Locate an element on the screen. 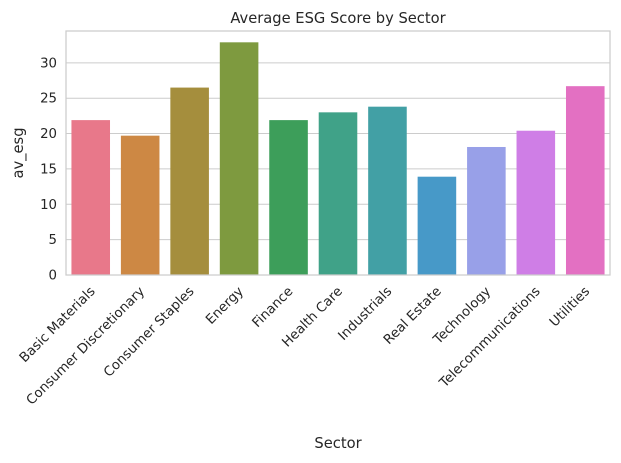 This screenshot has height=463, width=621. y-axis-label: av_esg is located at coordinates (18, 152).